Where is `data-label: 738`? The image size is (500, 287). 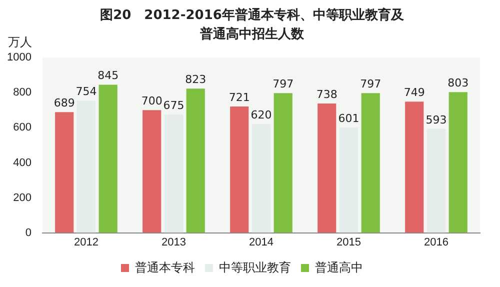 data-label: 738 is located at coordinates (327, 94).